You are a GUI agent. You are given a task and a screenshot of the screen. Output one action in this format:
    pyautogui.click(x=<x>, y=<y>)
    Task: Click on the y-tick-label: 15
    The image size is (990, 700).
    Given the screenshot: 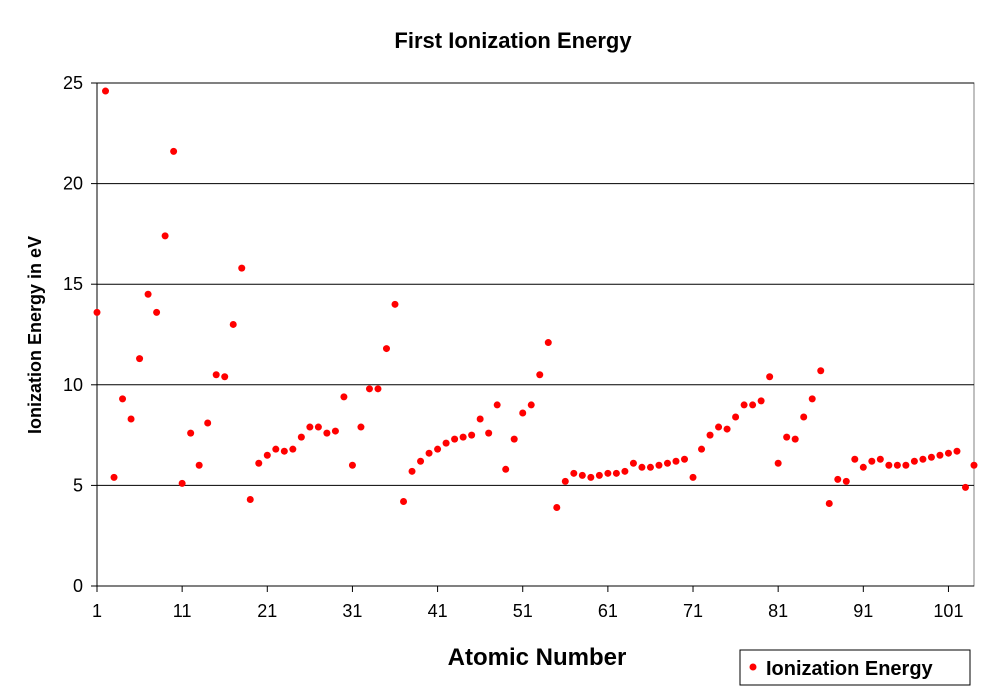 What is the action you would take?
    pyautogui.click(x=73, y=284)
    